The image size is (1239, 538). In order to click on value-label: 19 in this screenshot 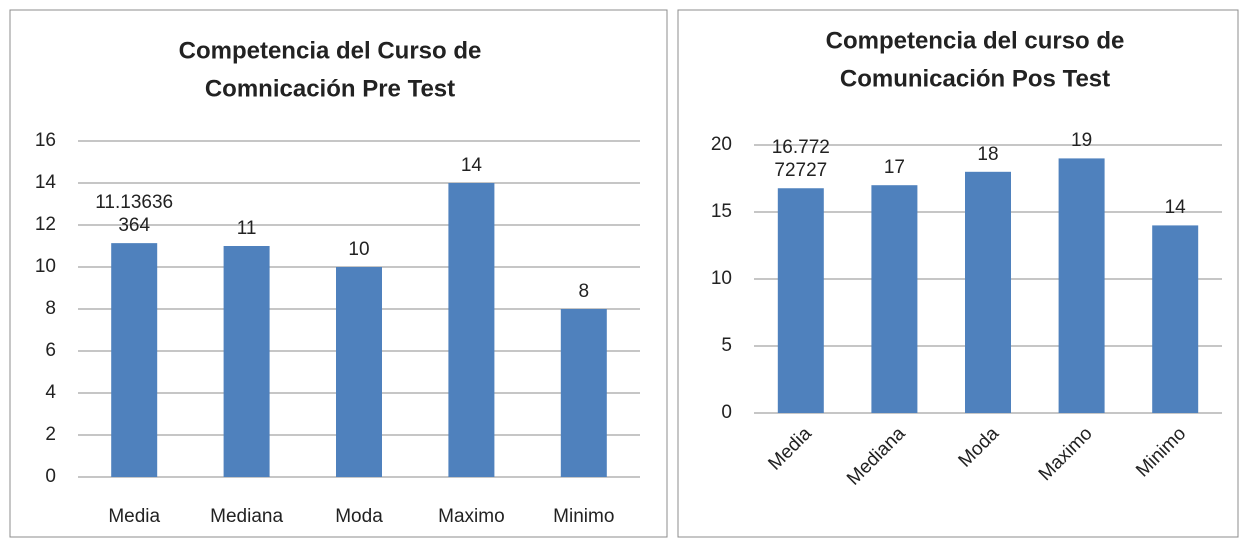, I will do `click(1082, 141)`.